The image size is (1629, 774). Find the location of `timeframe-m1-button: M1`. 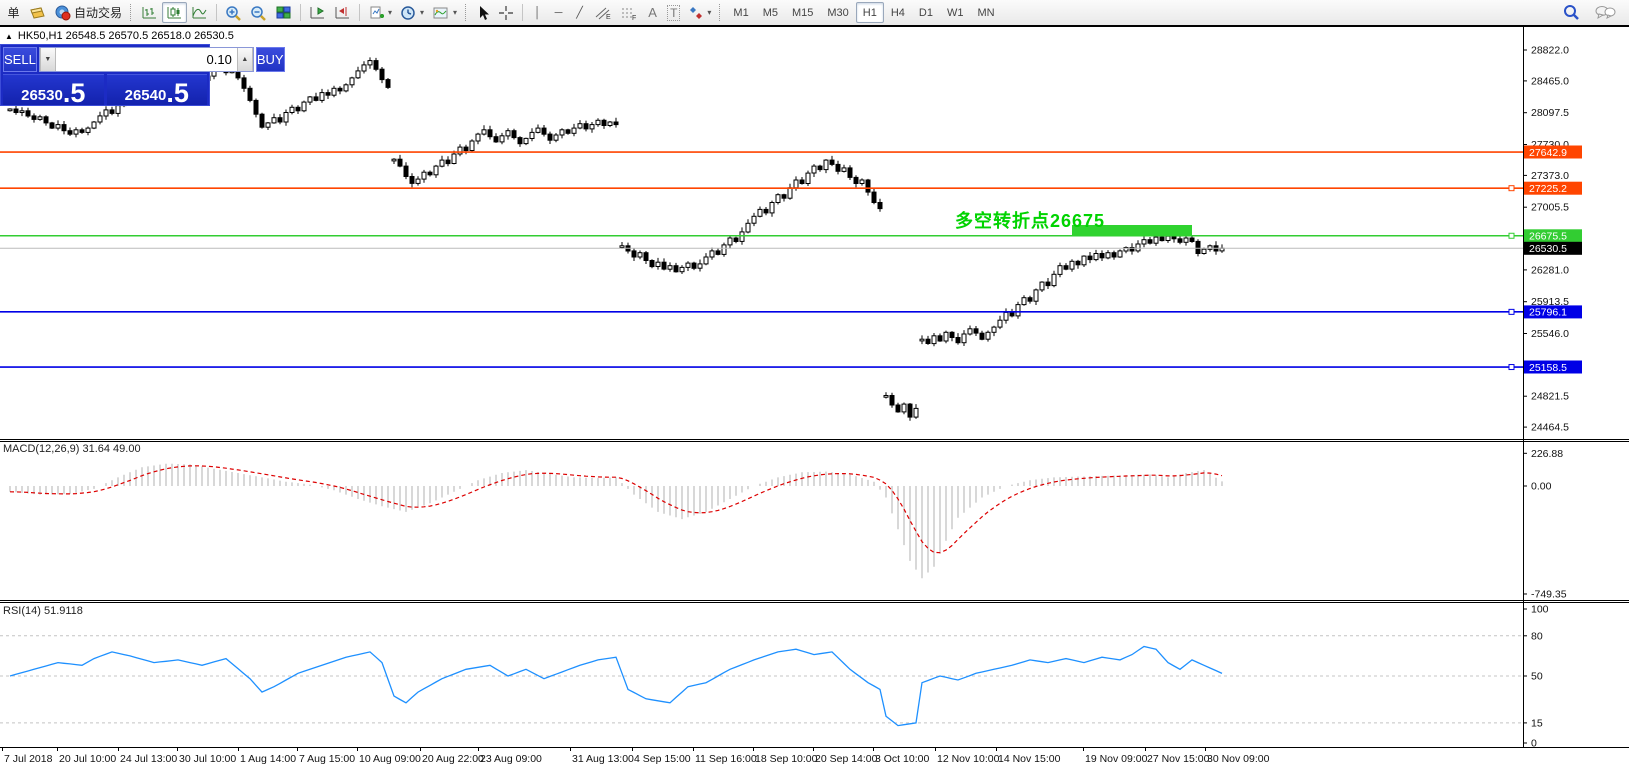

timeframe-m1-button: M1 is located at coordinates (740, 12).